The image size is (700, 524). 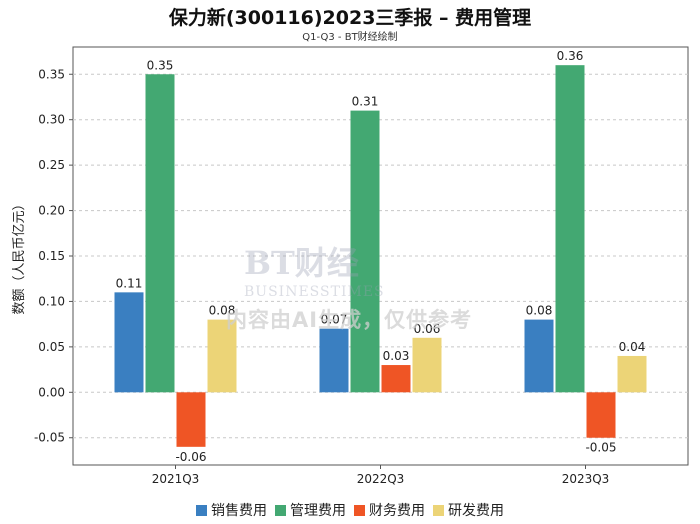 I want to click on data-label: 0.31, so click(x=365, y=102).